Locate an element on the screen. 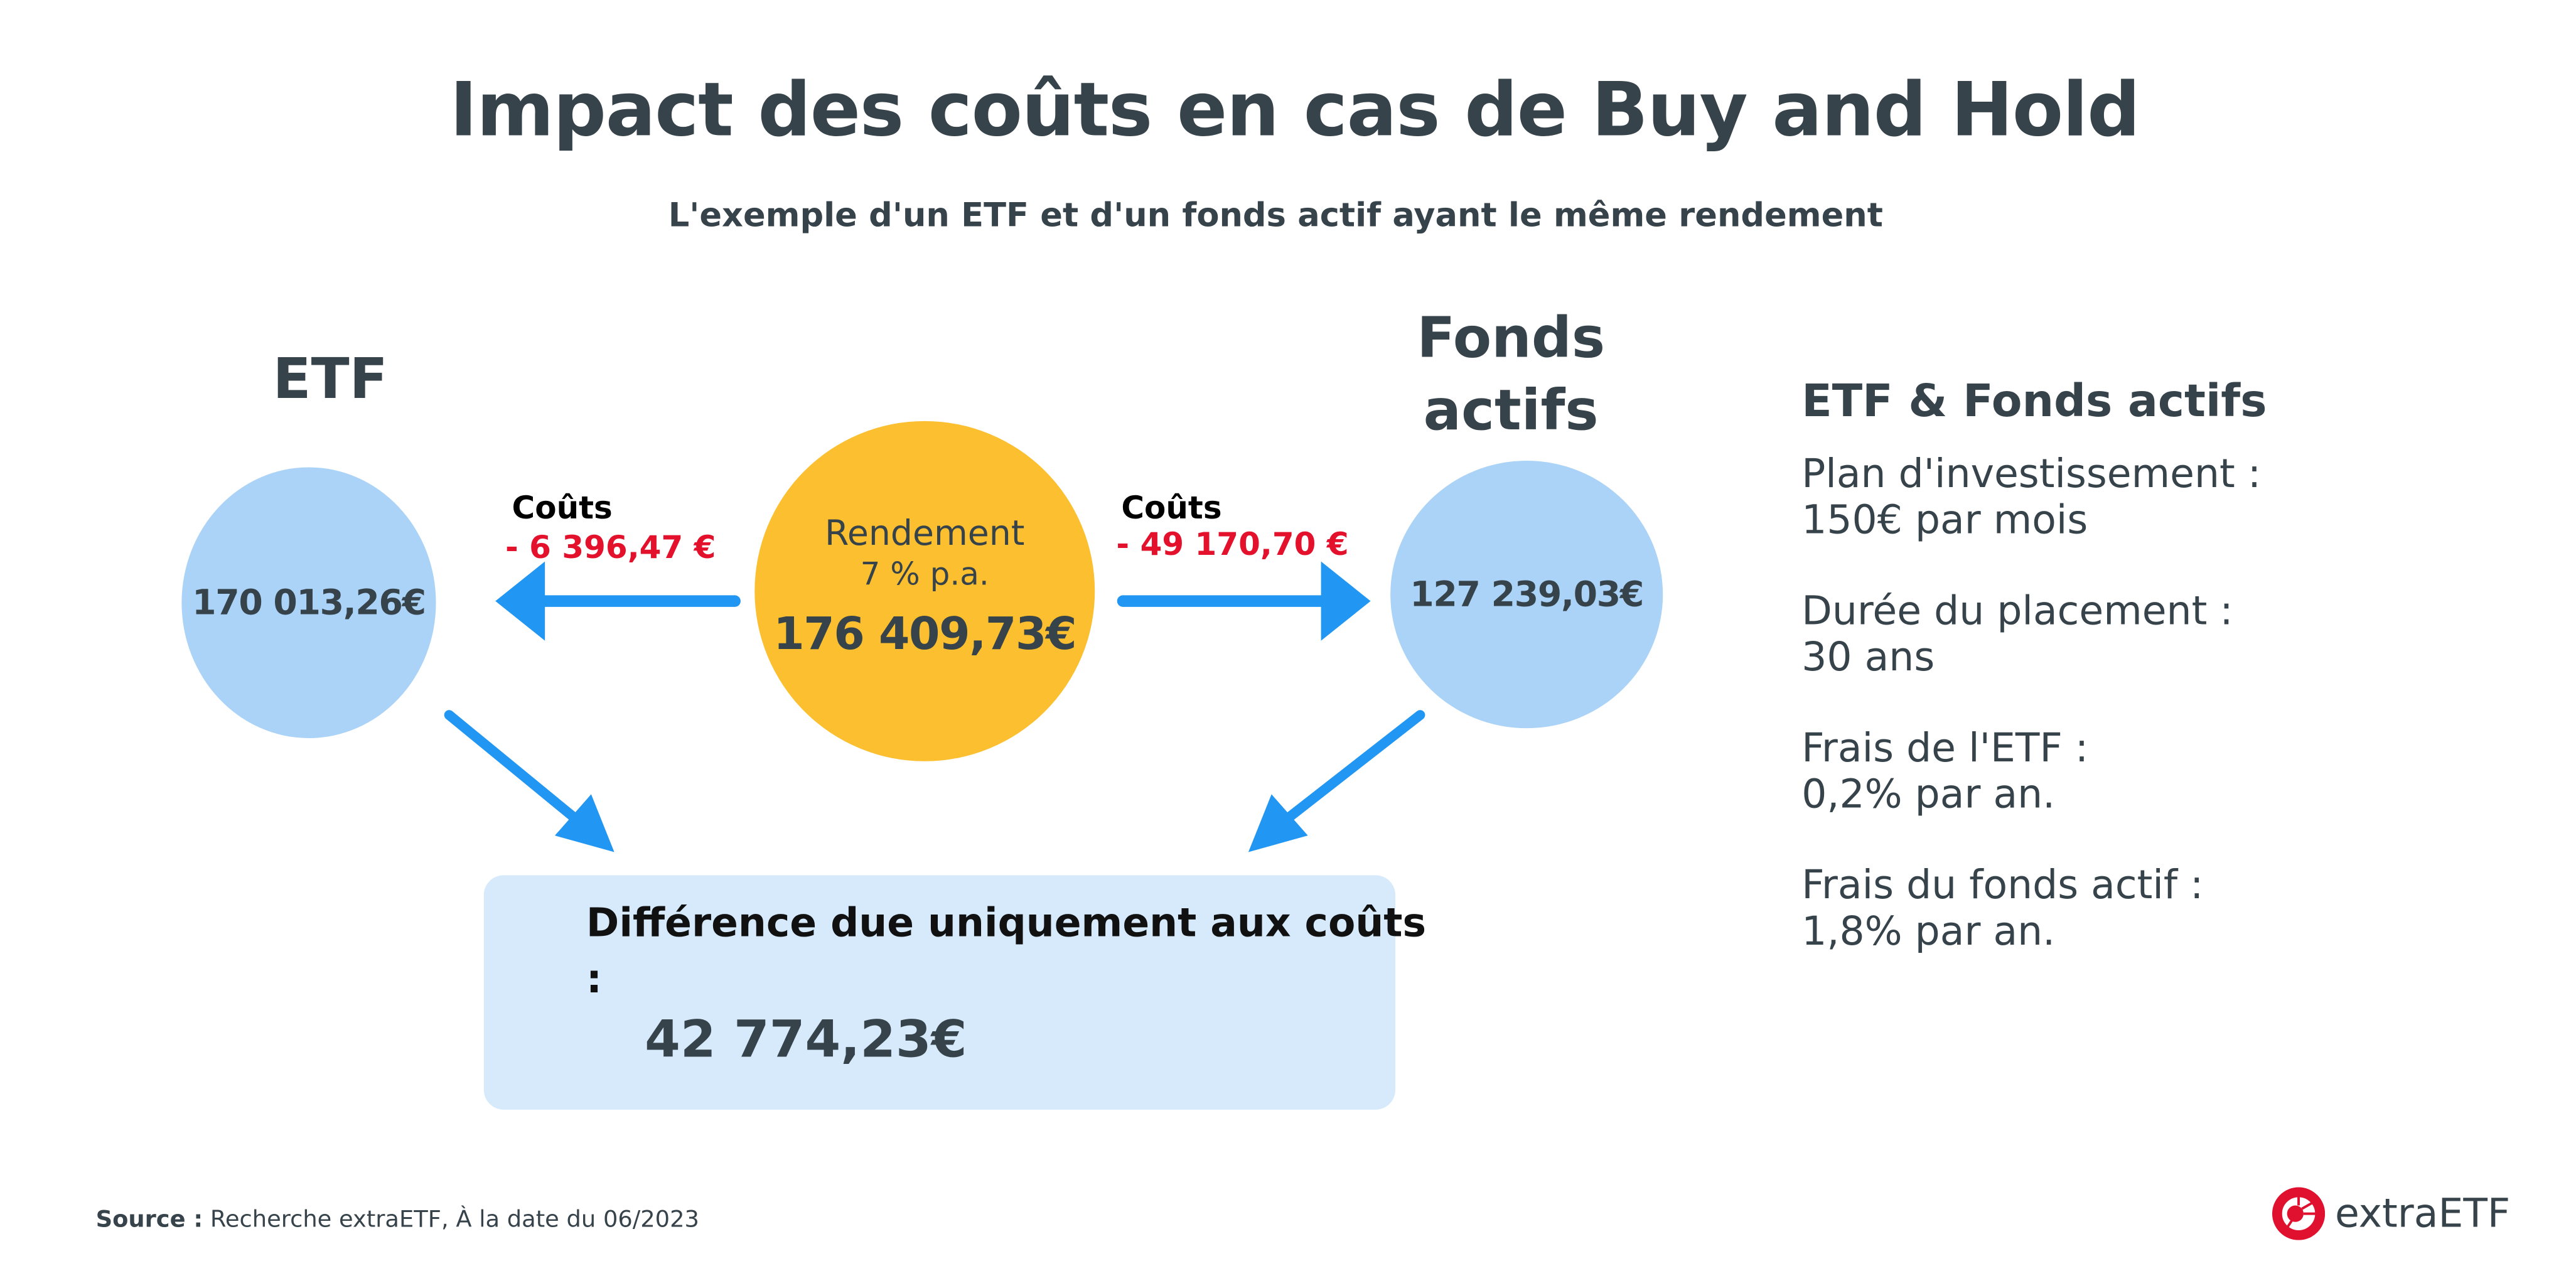 This screenshot has height=1288, width=2576. fonds-value: 127 239,03€ is located at coordinates (1527, 594).